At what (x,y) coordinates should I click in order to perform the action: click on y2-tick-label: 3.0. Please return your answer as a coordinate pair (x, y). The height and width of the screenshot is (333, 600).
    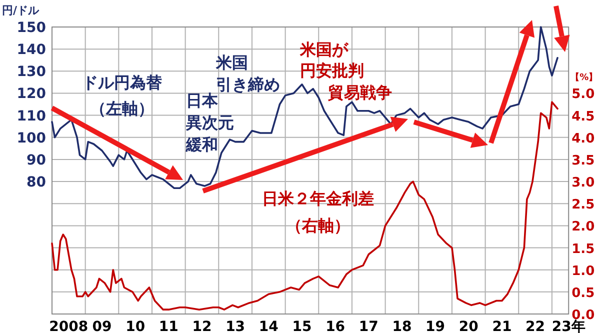
    Looking at the image, I should click on (583, 183).